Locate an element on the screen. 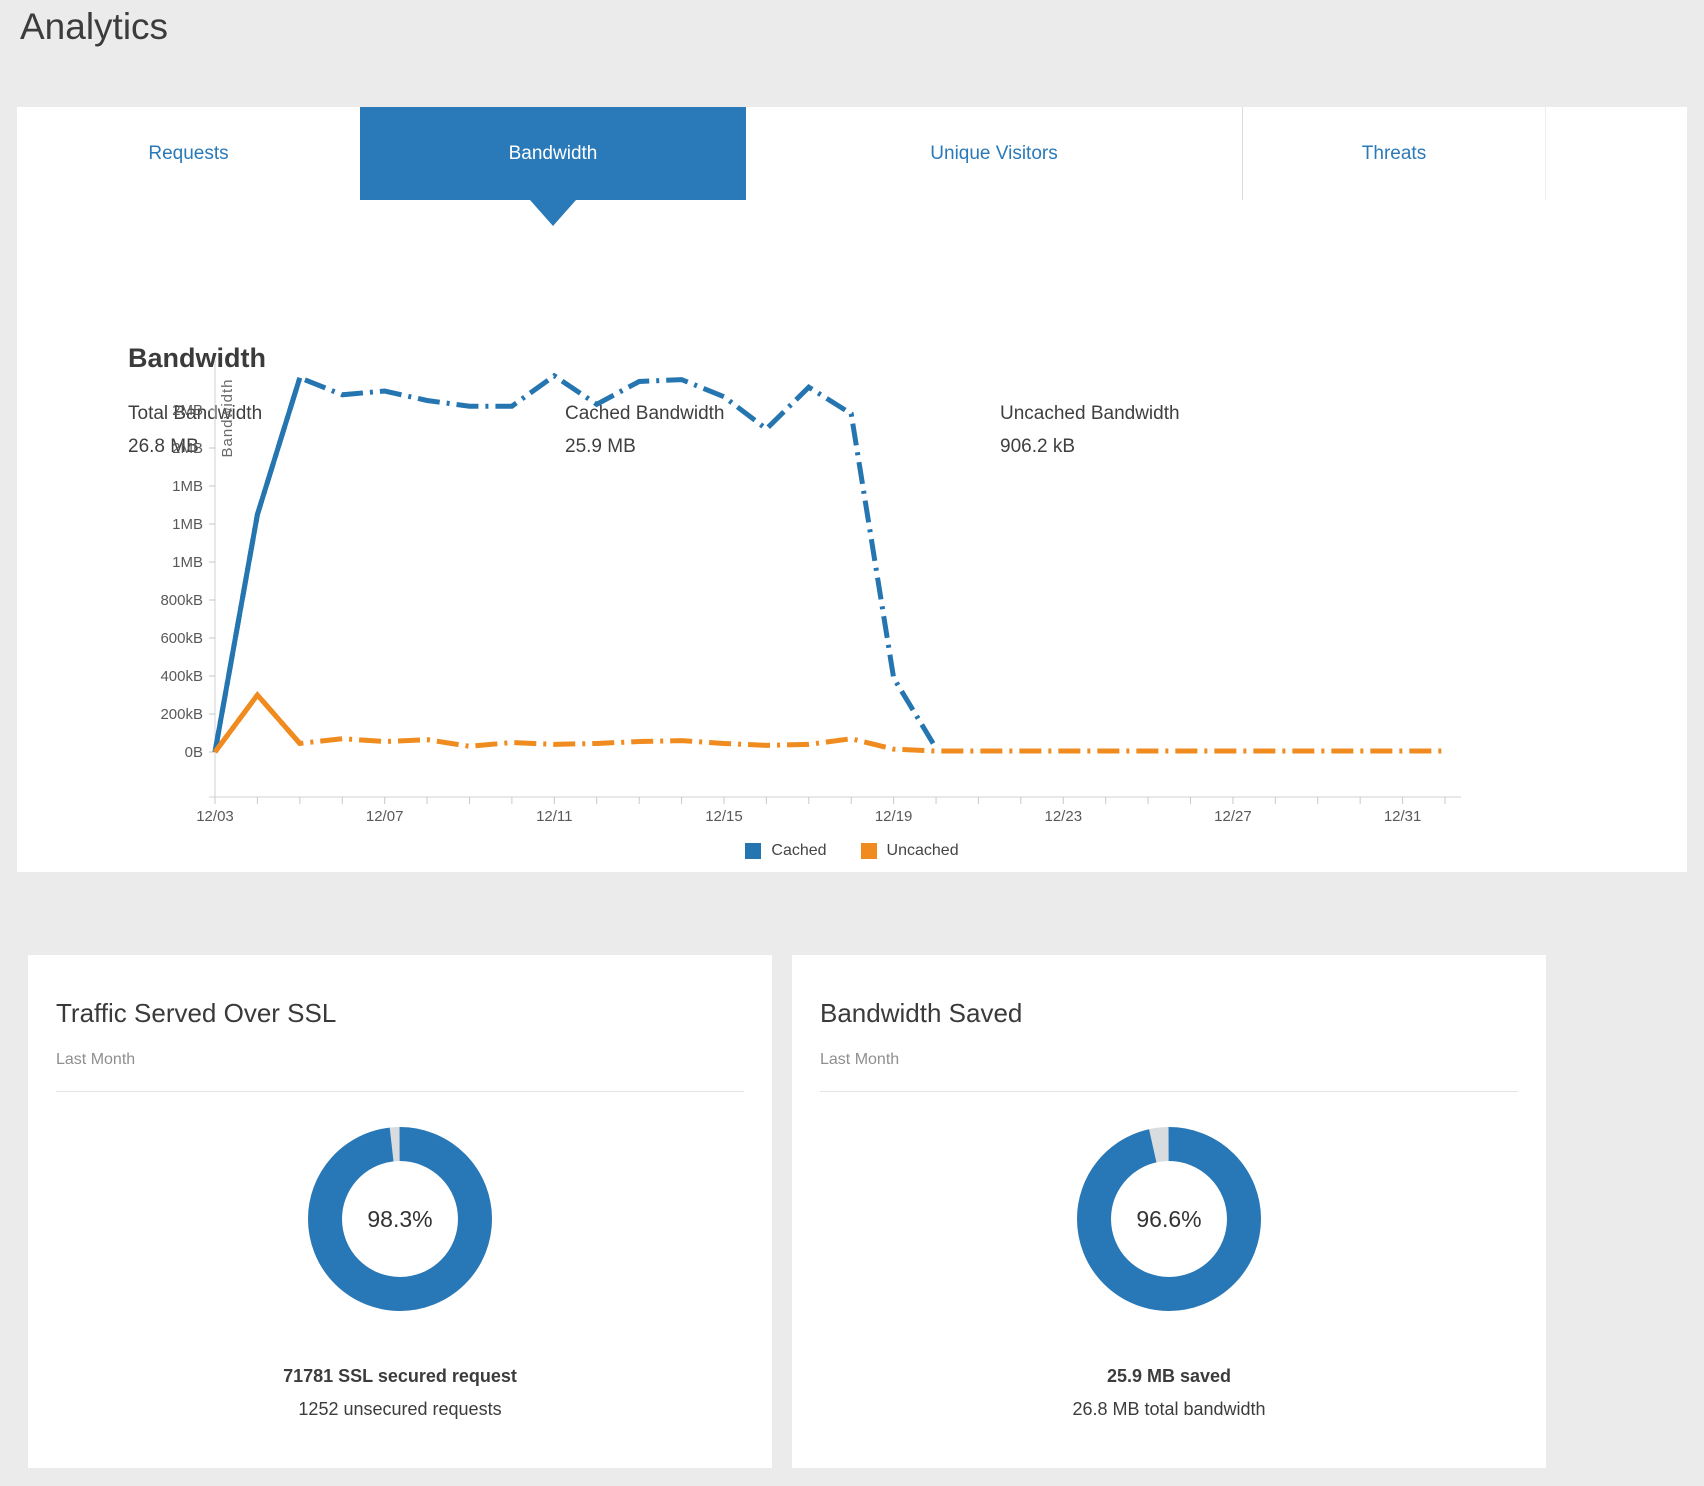 Image resolution: width=1704 pixels, height=1486 pixels. x-tick-label: 12/23 is located at coordinates (1064, 816).